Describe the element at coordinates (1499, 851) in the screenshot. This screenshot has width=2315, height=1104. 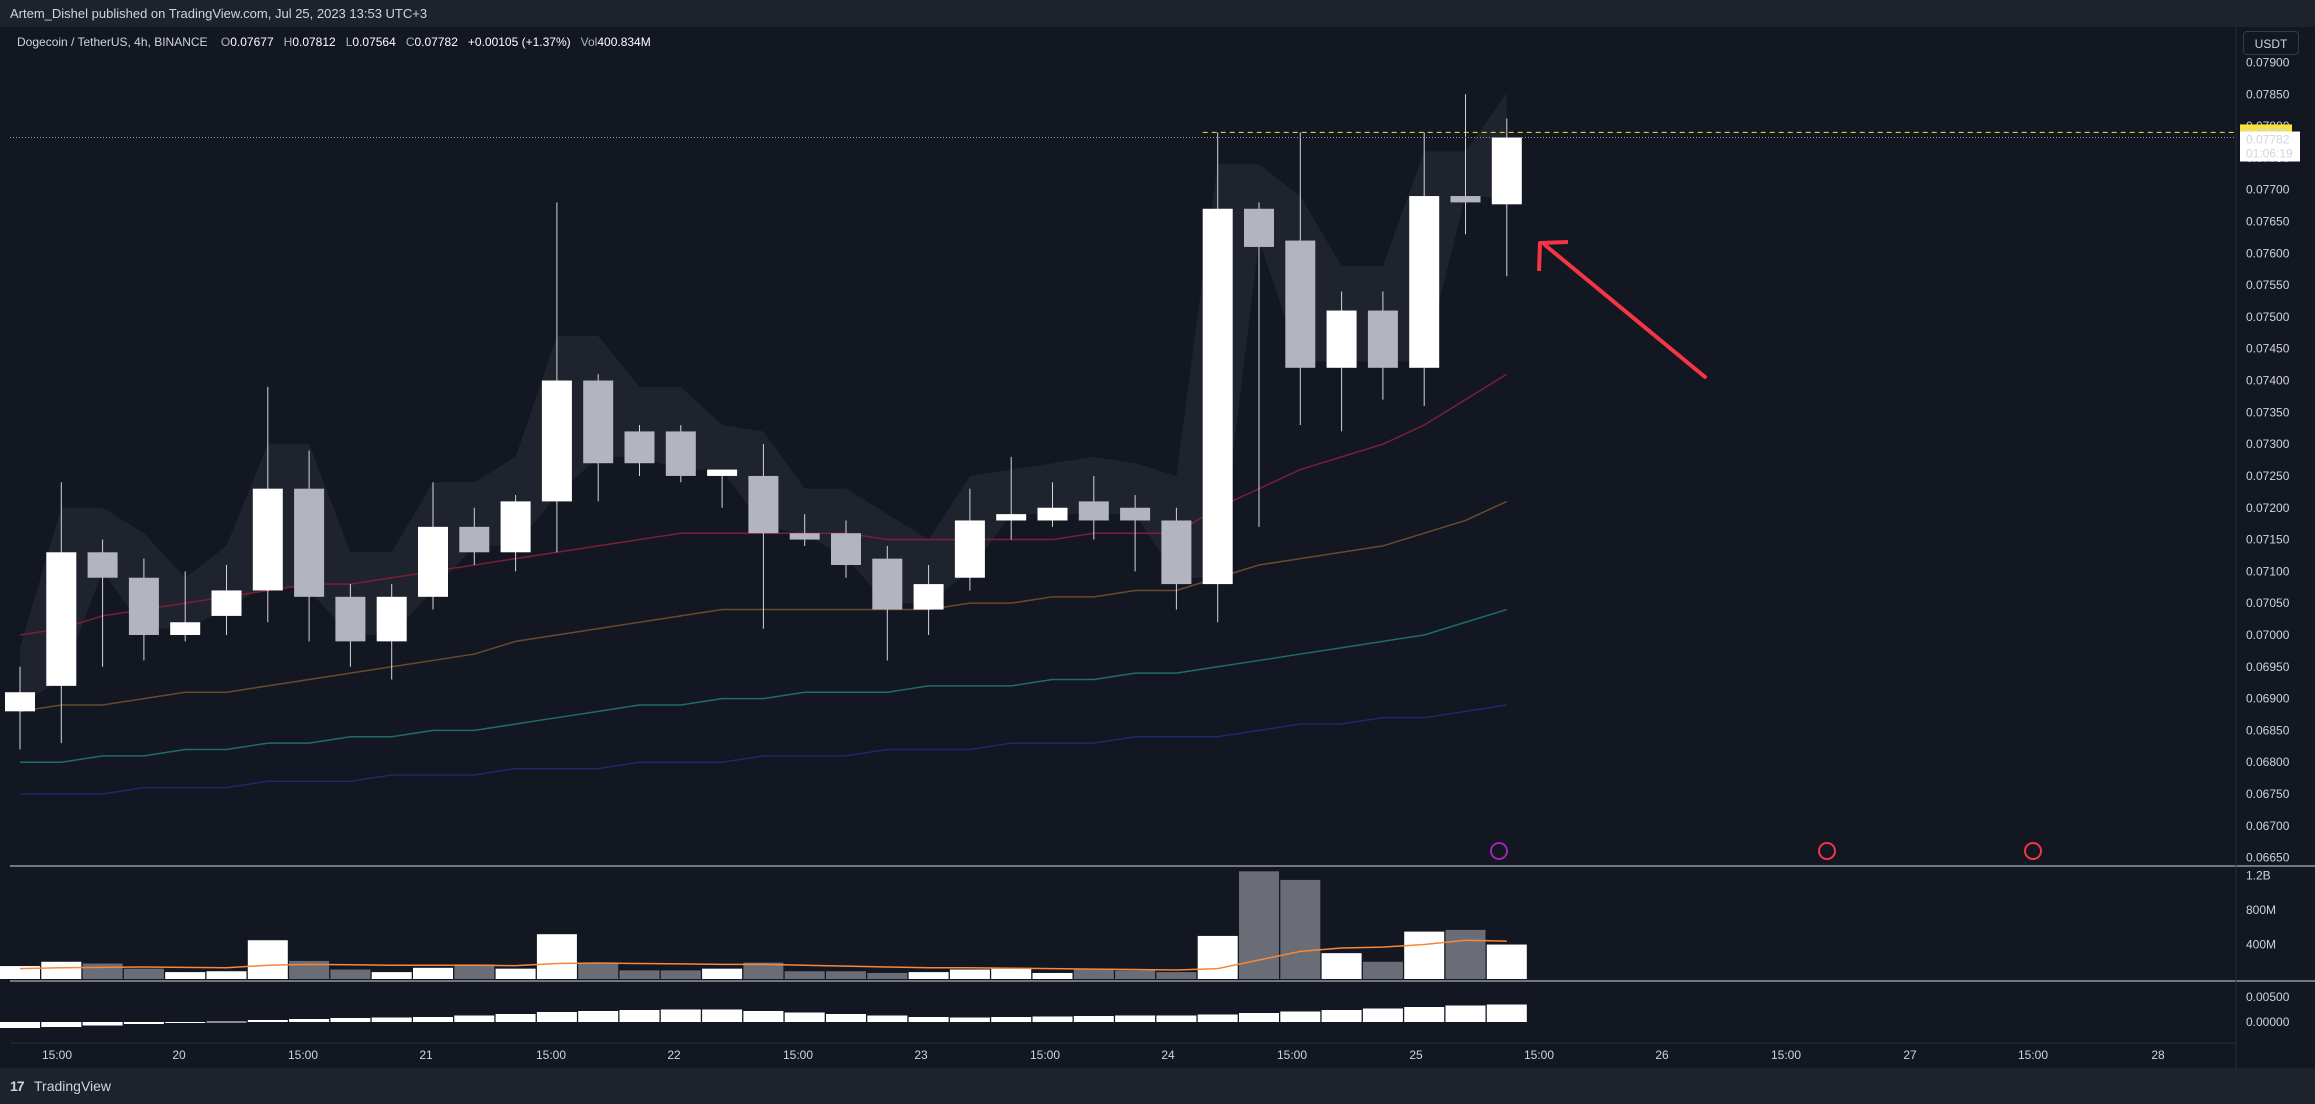
I see `event-lightning-icon` at that location.